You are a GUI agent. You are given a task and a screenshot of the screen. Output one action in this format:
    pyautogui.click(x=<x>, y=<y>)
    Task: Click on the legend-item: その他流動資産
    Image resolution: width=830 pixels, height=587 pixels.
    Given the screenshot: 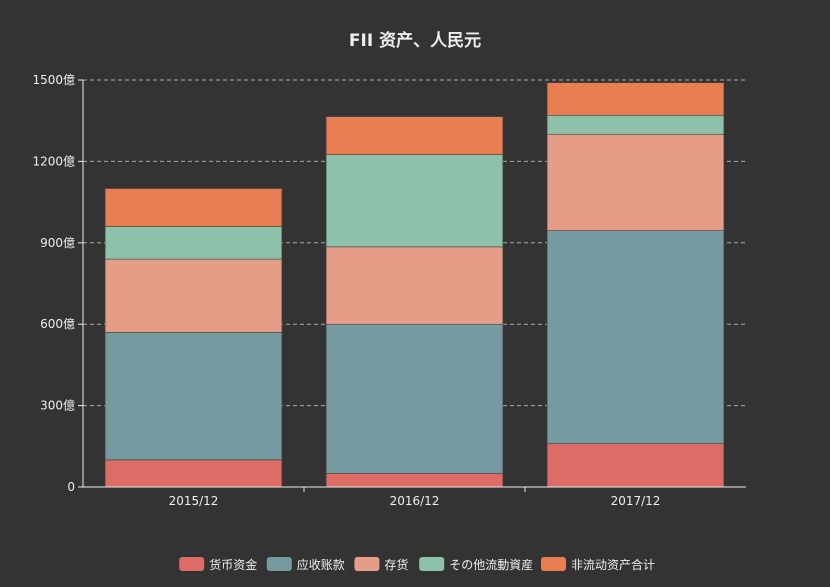 What is the action you would take?
    pyautogui.click(x=476, y=564)
    